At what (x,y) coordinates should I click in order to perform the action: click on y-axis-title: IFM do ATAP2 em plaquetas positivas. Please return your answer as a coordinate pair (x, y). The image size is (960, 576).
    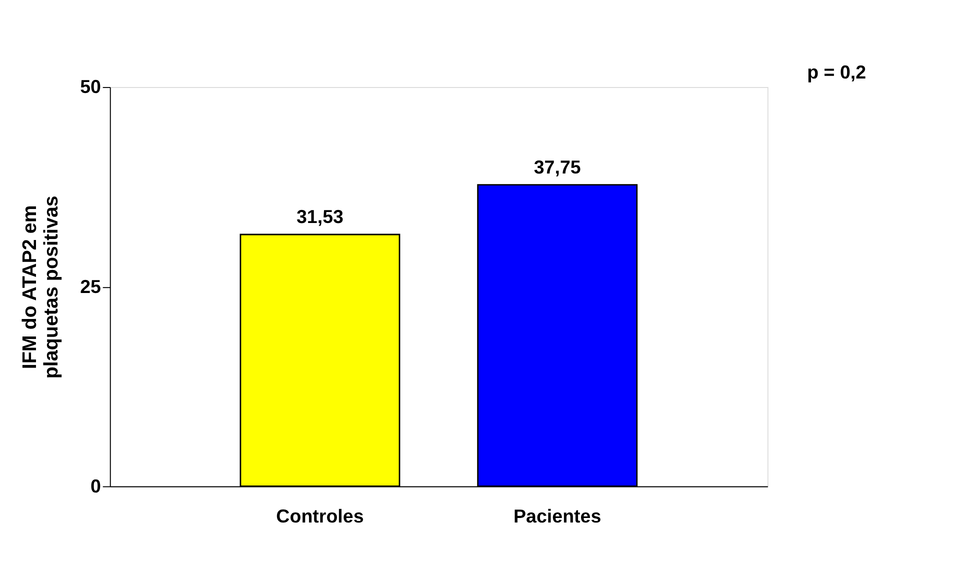
    Looking at the image, I should click on (40, 287).